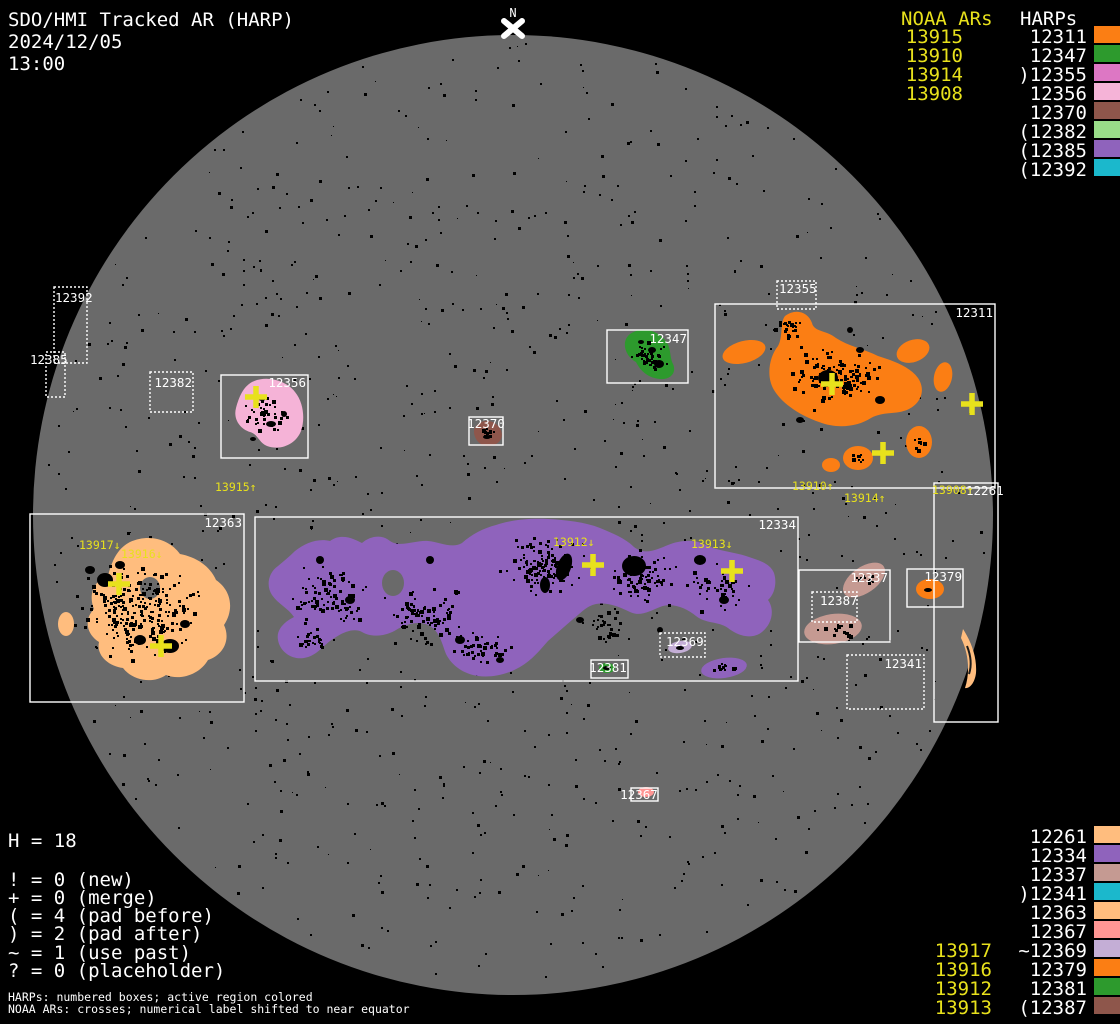 This screenshot has width=1120, height=1024. Describe the element at coordinates (65, 42) in the screenshot. I see `date-label: 2024/12/05` at that location.